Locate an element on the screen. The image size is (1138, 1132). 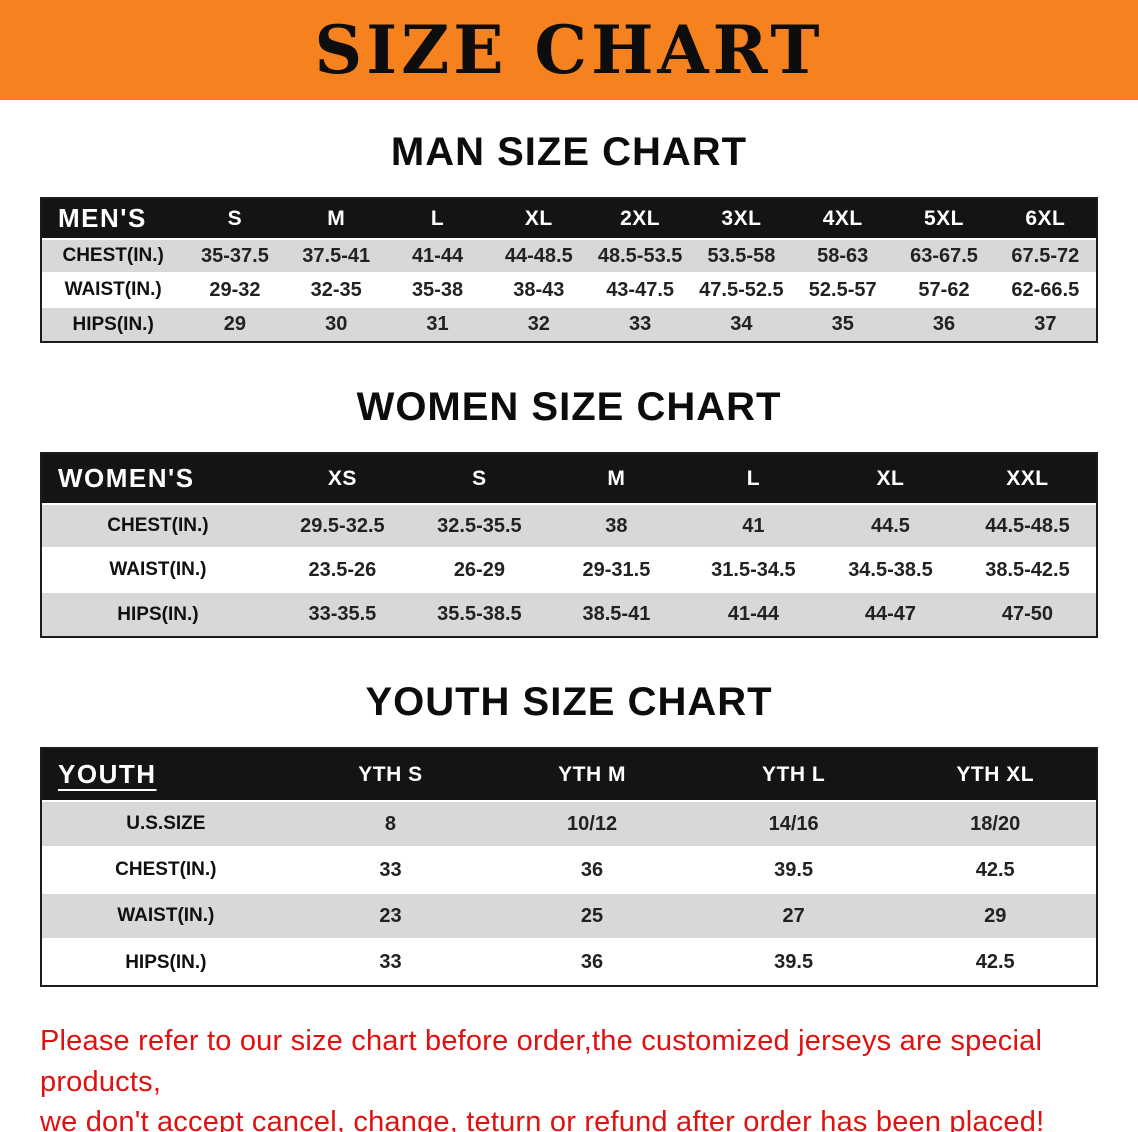
value-cell: 34.5-38.5 is located at coordinates (890, 569).